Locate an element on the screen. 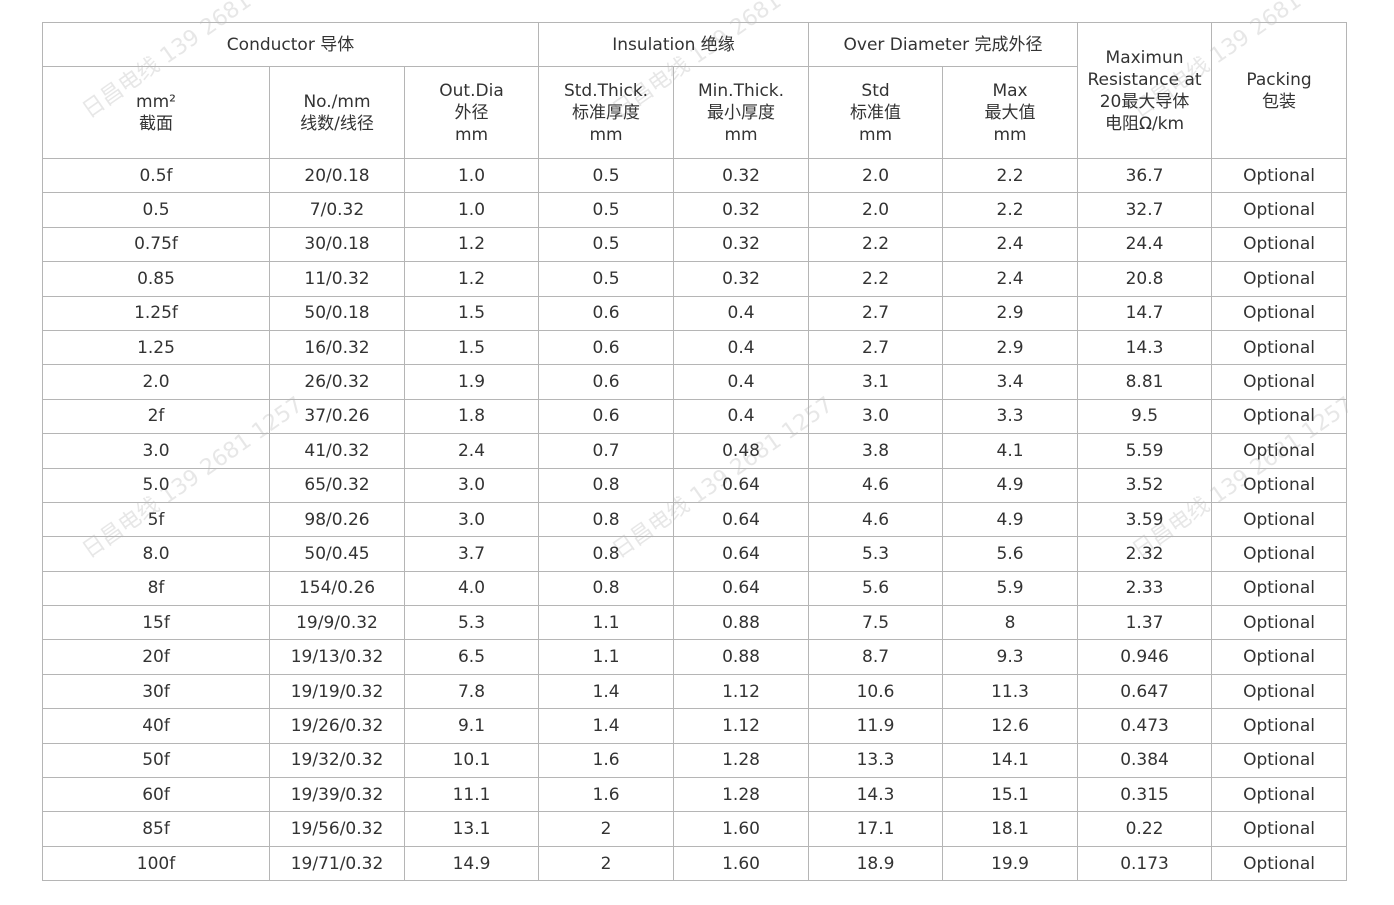 This screenshot has width=1394, height=905. cell-max-od: 3.3 is located at coordinates (1010, 416).